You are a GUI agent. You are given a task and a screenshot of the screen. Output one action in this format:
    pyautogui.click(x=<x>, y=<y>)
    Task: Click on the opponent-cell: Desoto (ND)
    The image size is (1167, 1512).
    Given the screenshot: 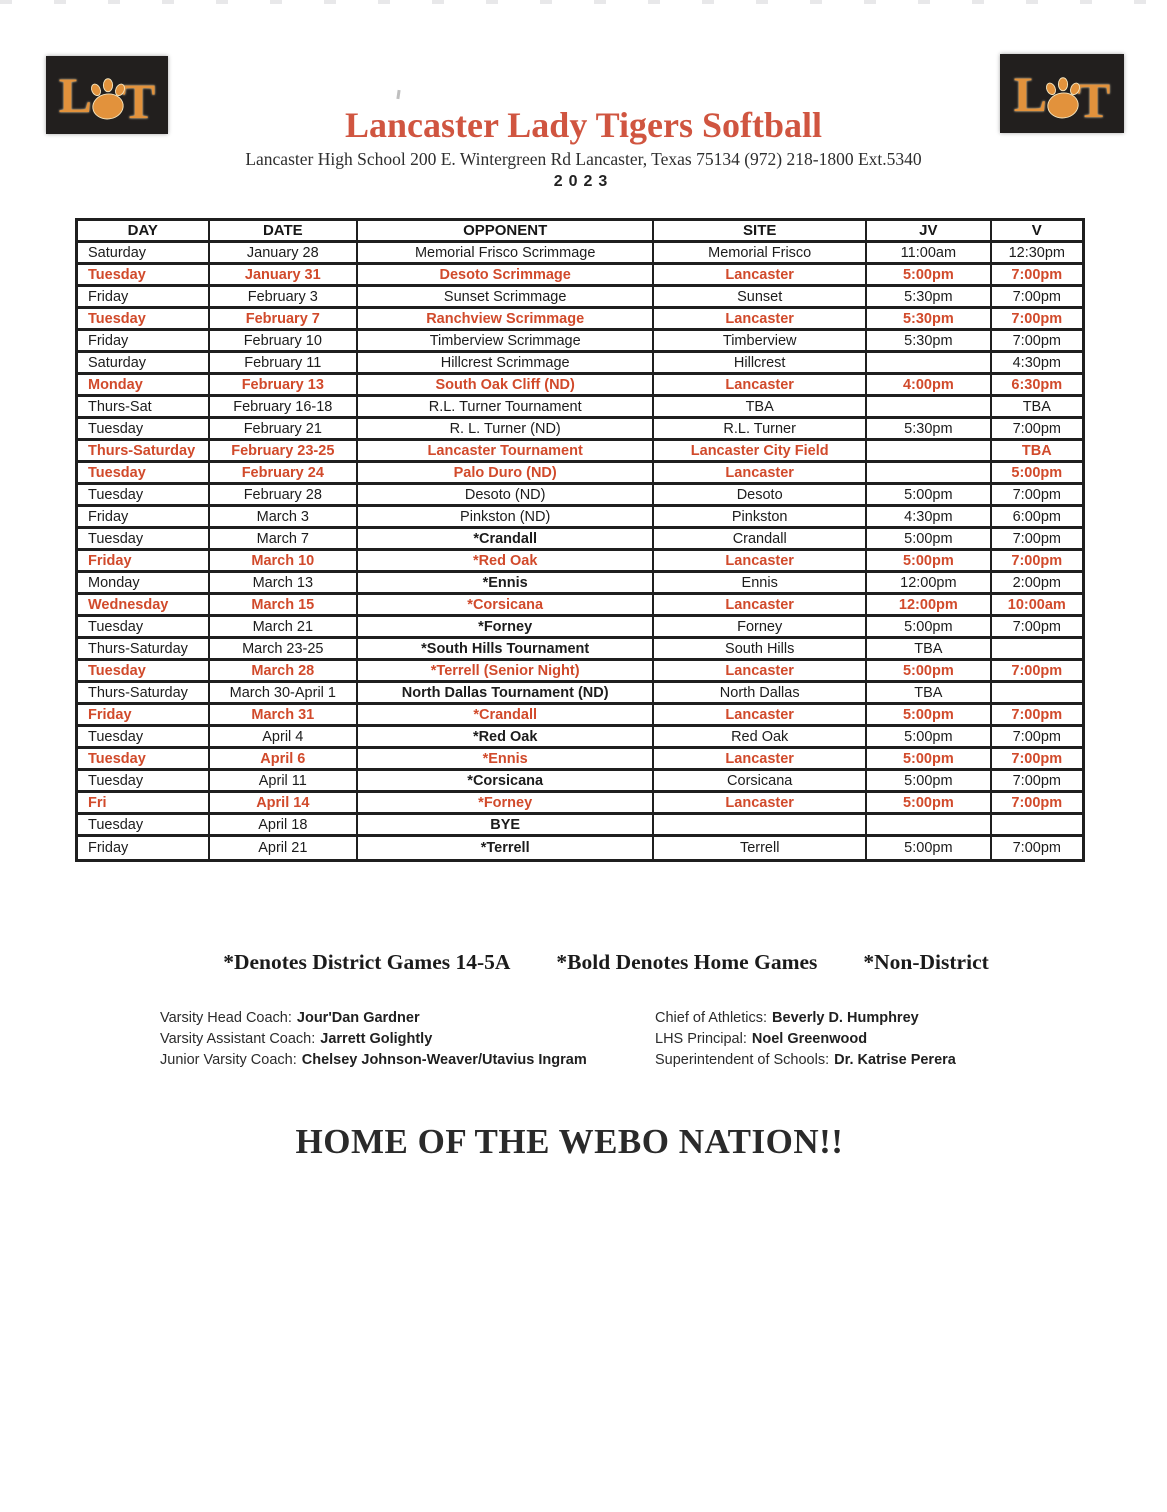 What is the action you would take?
    pyautogui.click(x=506, y=496)
    